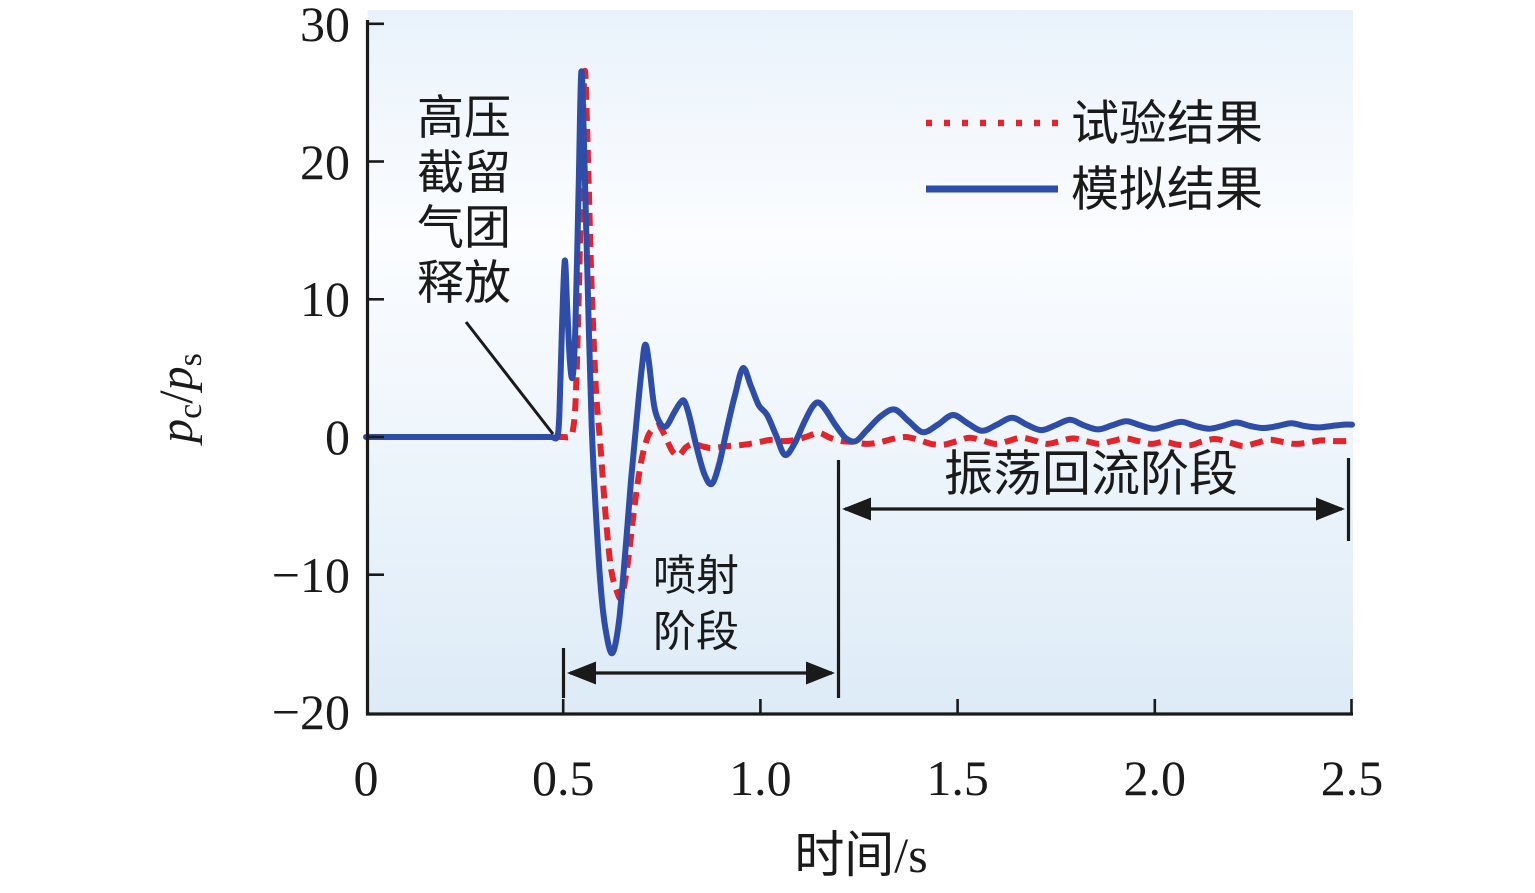 The width and height of the screenshot is (1535, 893). What do you see at coordinates (1094, 157) in the screenshot?
I see `legend: 试验结果 模拟结果` at bounding box center [1094, 157].